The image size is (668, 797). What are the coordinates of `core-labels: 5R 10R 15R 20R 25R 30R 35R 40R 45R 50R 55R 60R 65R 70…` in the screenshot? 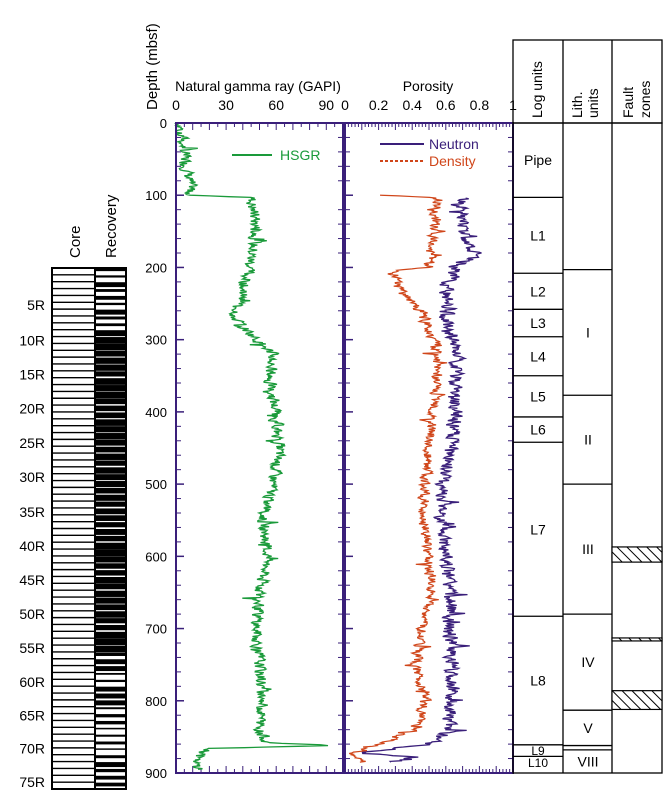 It's located at (32, 543).